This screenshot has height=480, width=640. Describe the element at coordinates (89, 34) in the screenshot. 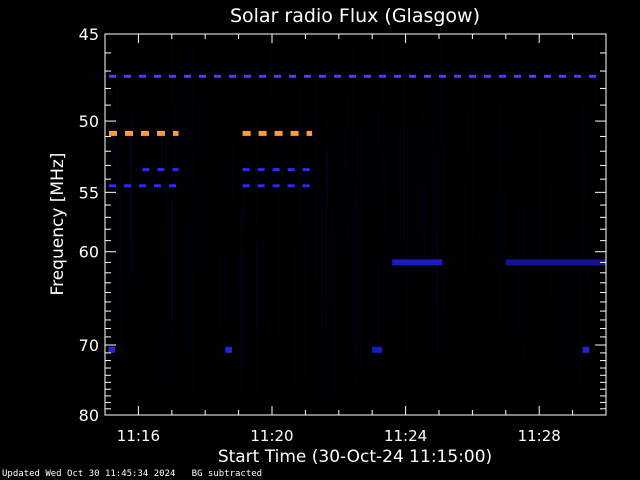

I see `y-tick-label: 45` at that location.